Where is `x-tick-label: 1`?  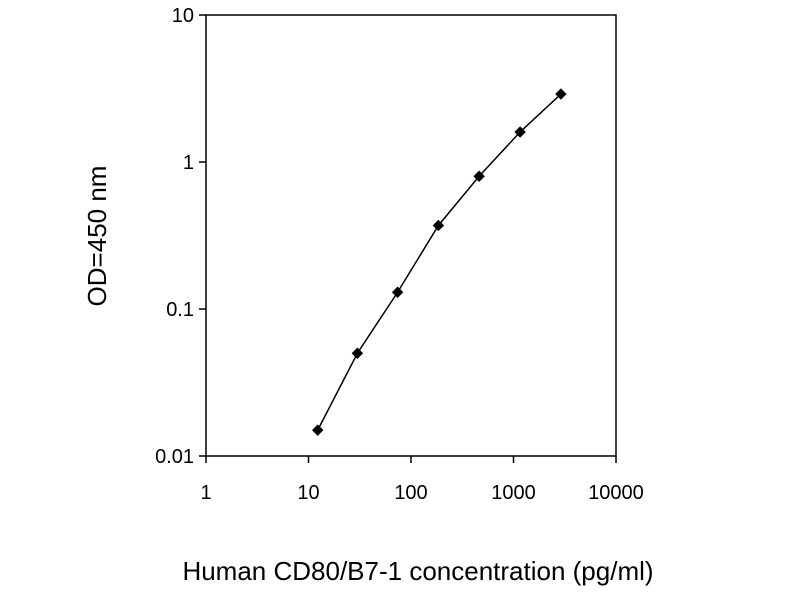
x-tick-label: 1 is located at coordinates (205, 493).